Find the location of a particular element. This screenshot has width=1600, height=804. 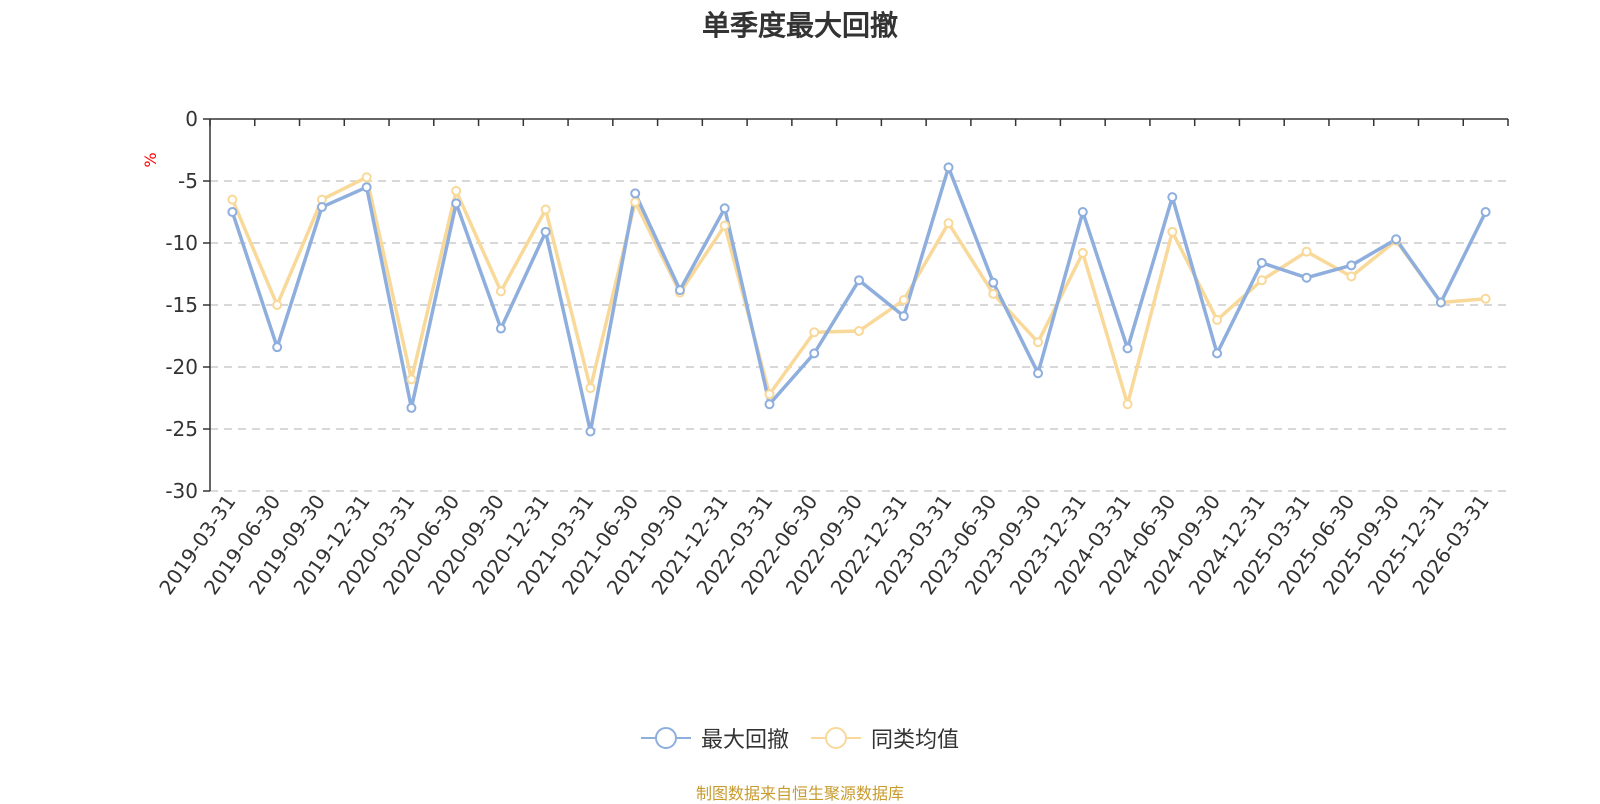

y-tick-label: -15 is located at coordinates (181, 305).